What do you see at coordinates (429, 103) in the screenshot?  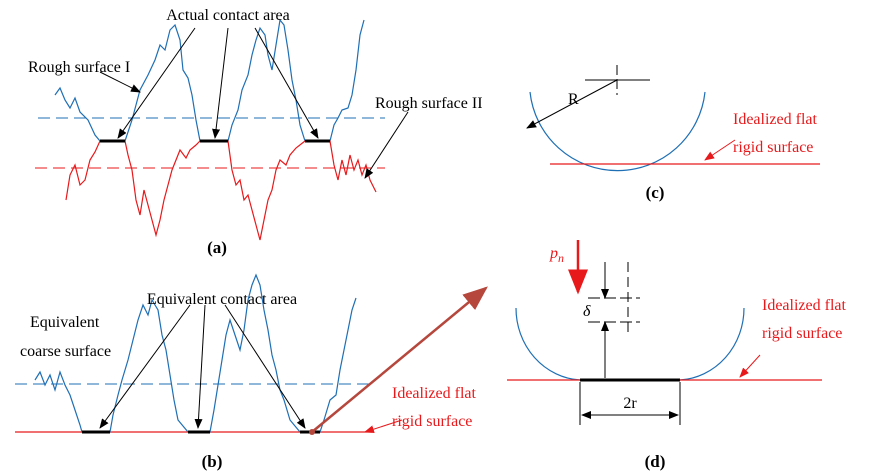 I see `lower-label: Rough surface II` at bounding box center [429, 103].